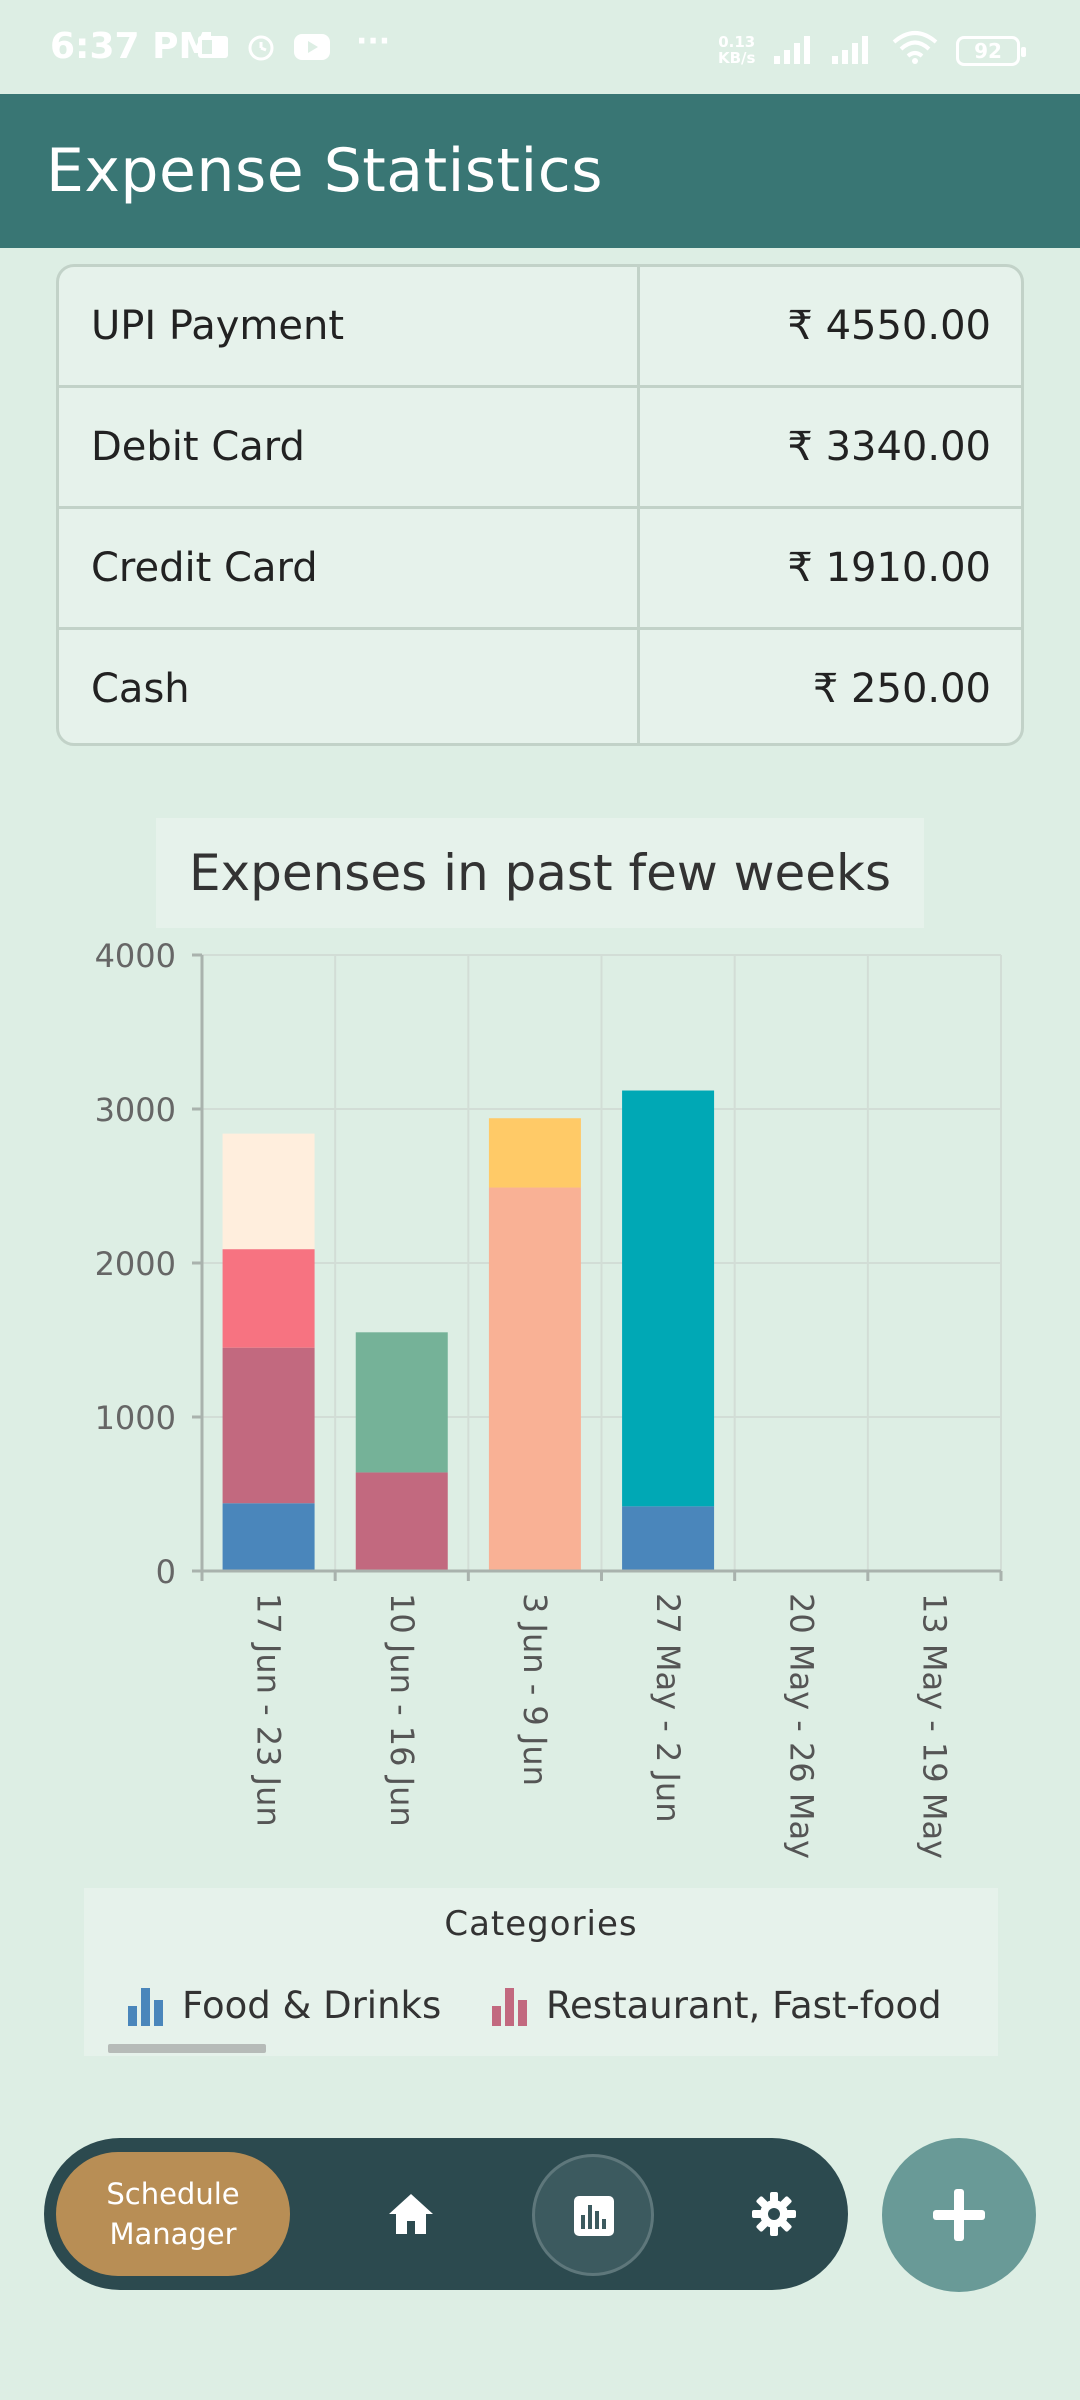 This screenshot has height=2400, width=1080. Describe the element at coordinates (373, 41) in the screenshot. I see `more-notifications-icon: ···` at that location.